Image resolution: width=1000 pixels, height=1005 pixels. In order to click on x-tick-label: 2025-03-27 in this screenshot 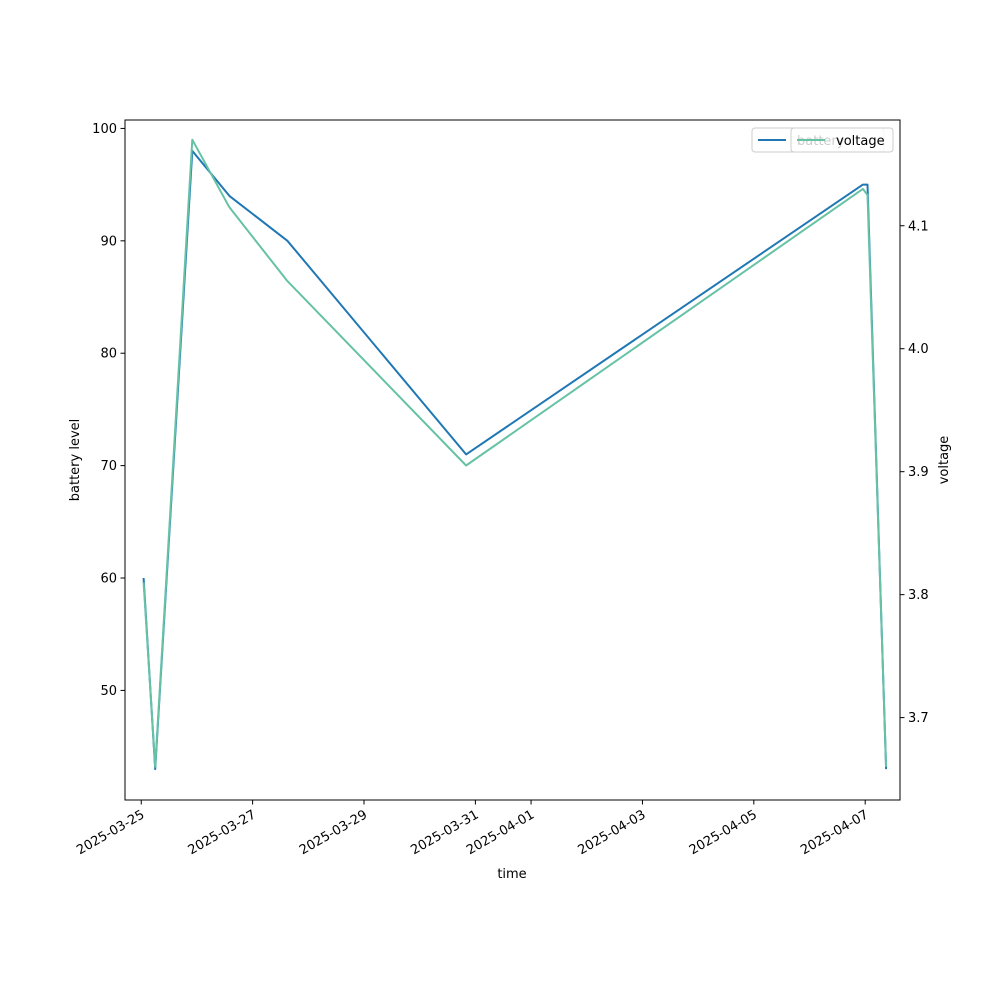, I will do `click(222, 832)`.